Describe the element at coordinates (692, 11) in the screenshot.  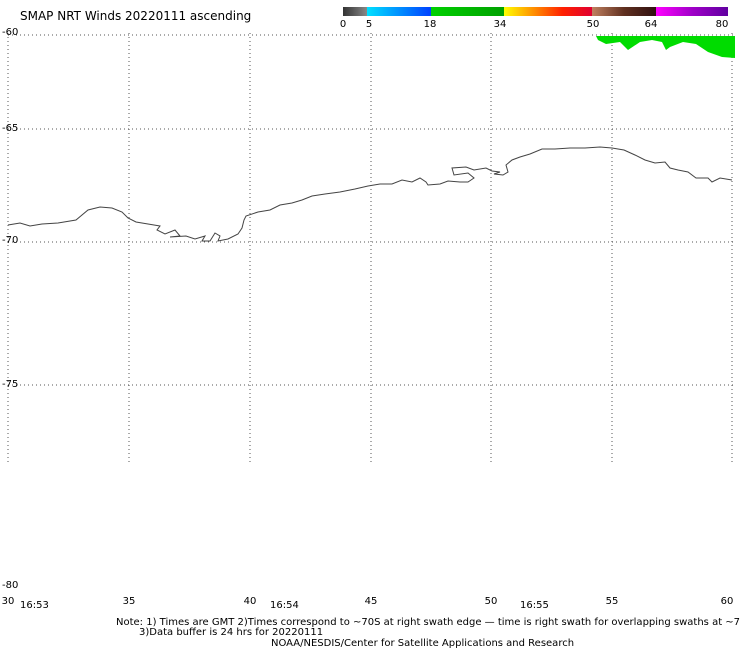
I see `colorbar-segment-purple` at that location.